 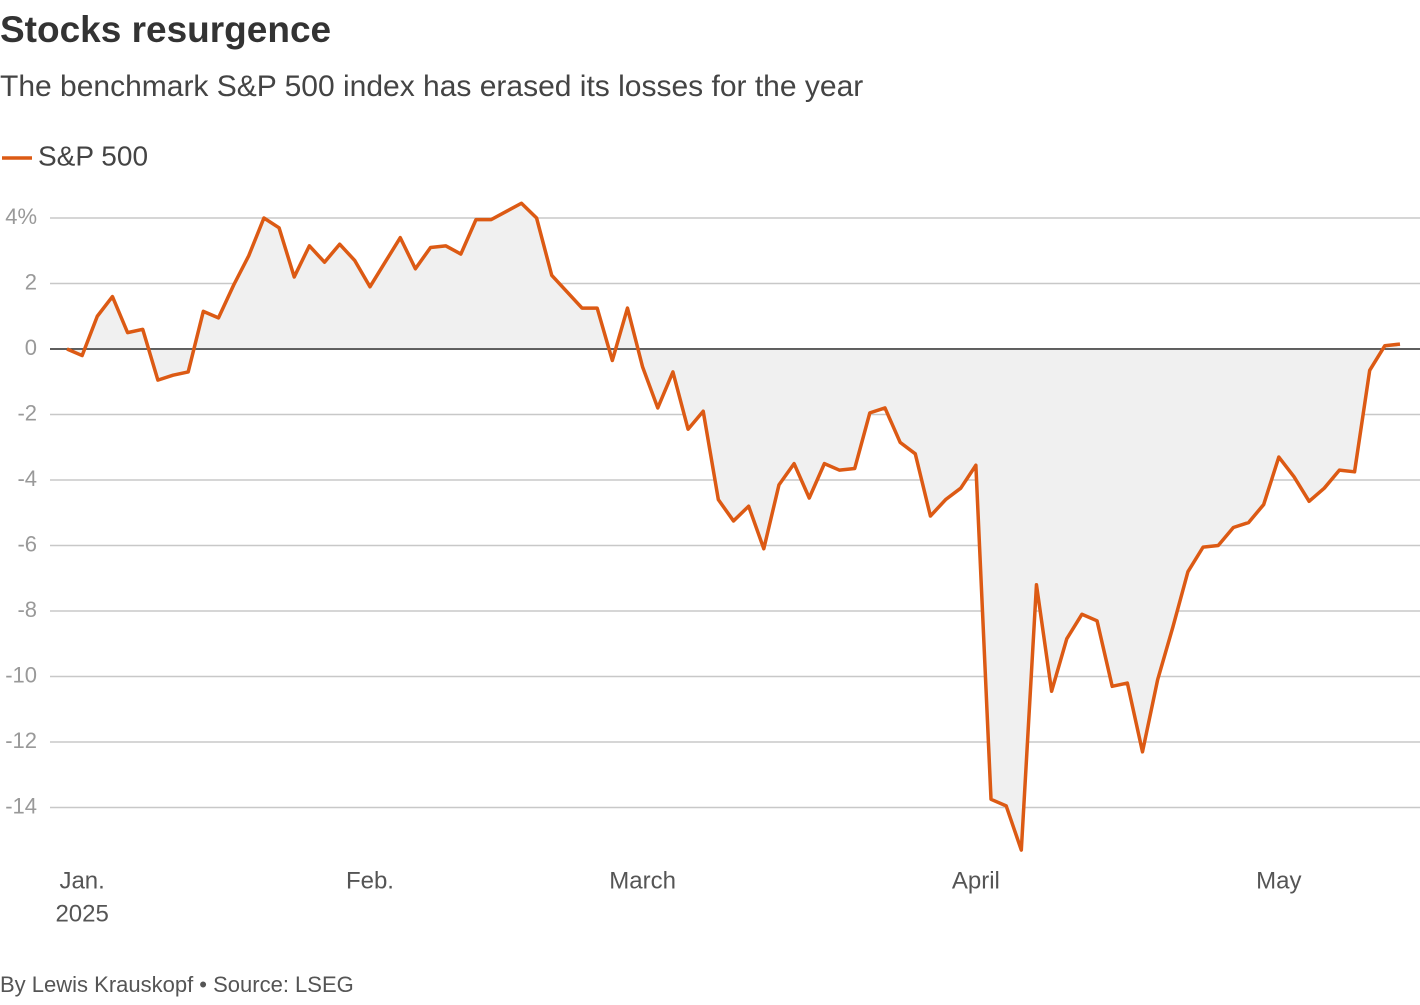 I want to click on x-tick-label: Feb., so click(x=370, y=880).